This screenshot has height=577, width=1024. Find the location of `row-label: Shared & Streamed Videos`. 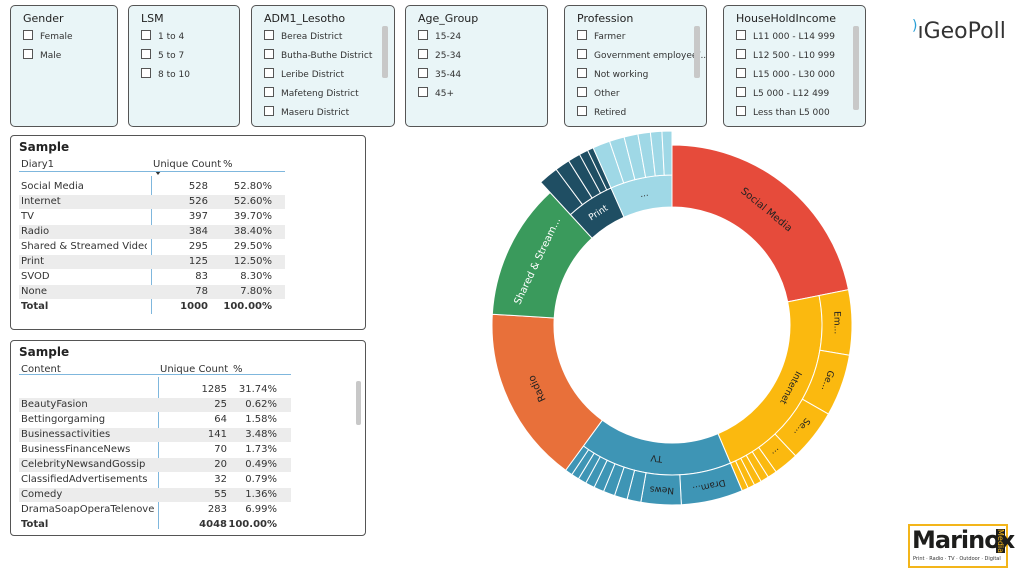

row-label: Shared & Streamed Videos is located at coordinates (84, 246).